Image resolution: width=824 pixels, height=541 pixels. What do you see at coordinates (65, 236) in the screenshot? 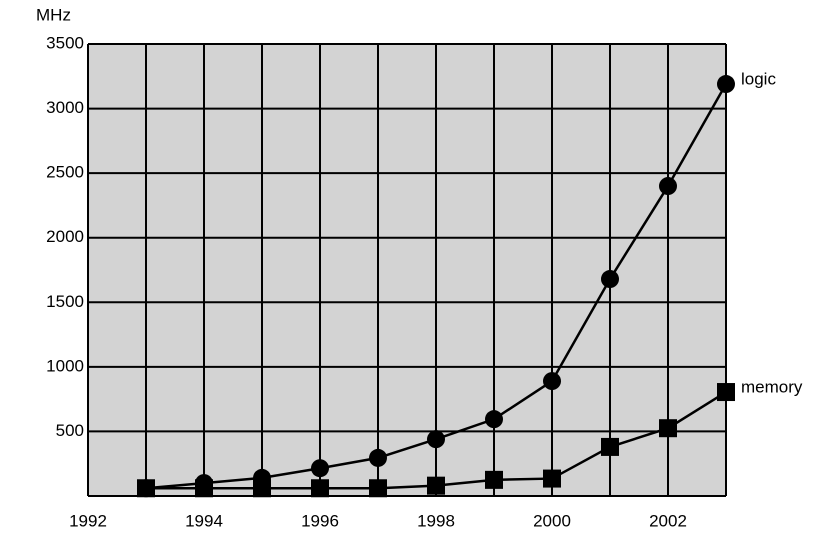
I see `y-tick-label: 2000` at bounding box center [65, 236].